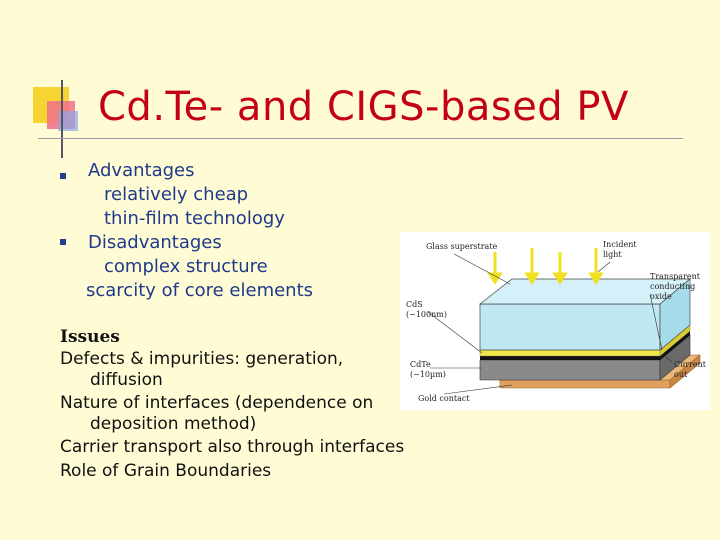  Describe the element at coordinates (176, 194) in the screenshot. I see `advantage-item: relatively cheap` at that location.